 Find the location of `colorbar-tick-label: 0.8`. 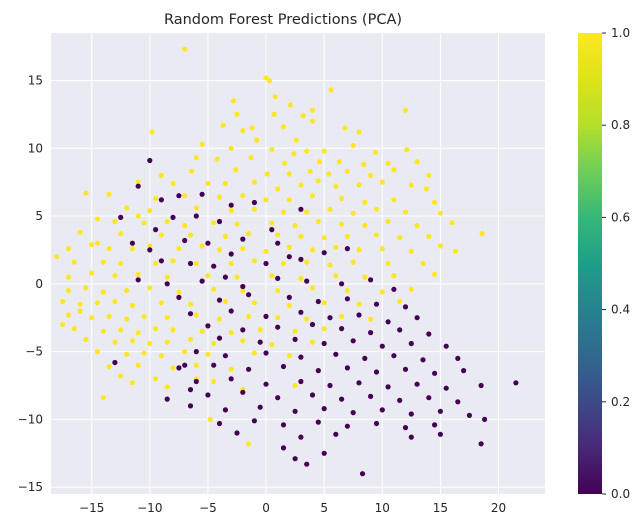

colorbar-tick-label: 0.8 is located at coordinates (620, 125).